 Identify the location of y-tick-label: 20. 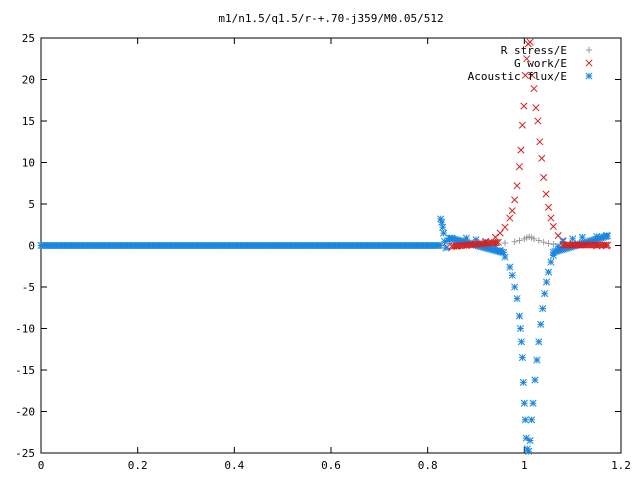
(28, 80).